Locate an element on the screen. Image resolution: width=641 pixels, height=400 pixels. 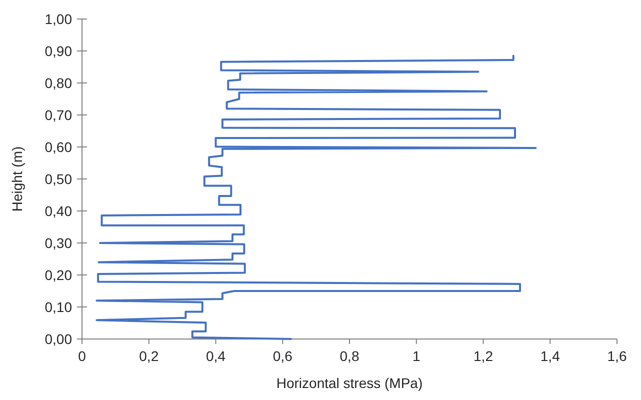
y-tick-label: 0,90 is located at coordinates (58, 50).